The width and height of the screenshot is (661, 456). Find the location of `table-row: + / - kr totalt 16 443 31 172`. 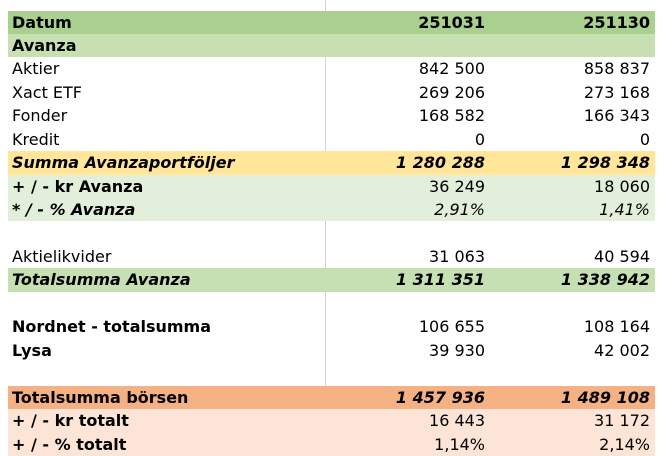

table-row: + / - kr totalt 16 443 31 172 is located at coordinates (331, 421).